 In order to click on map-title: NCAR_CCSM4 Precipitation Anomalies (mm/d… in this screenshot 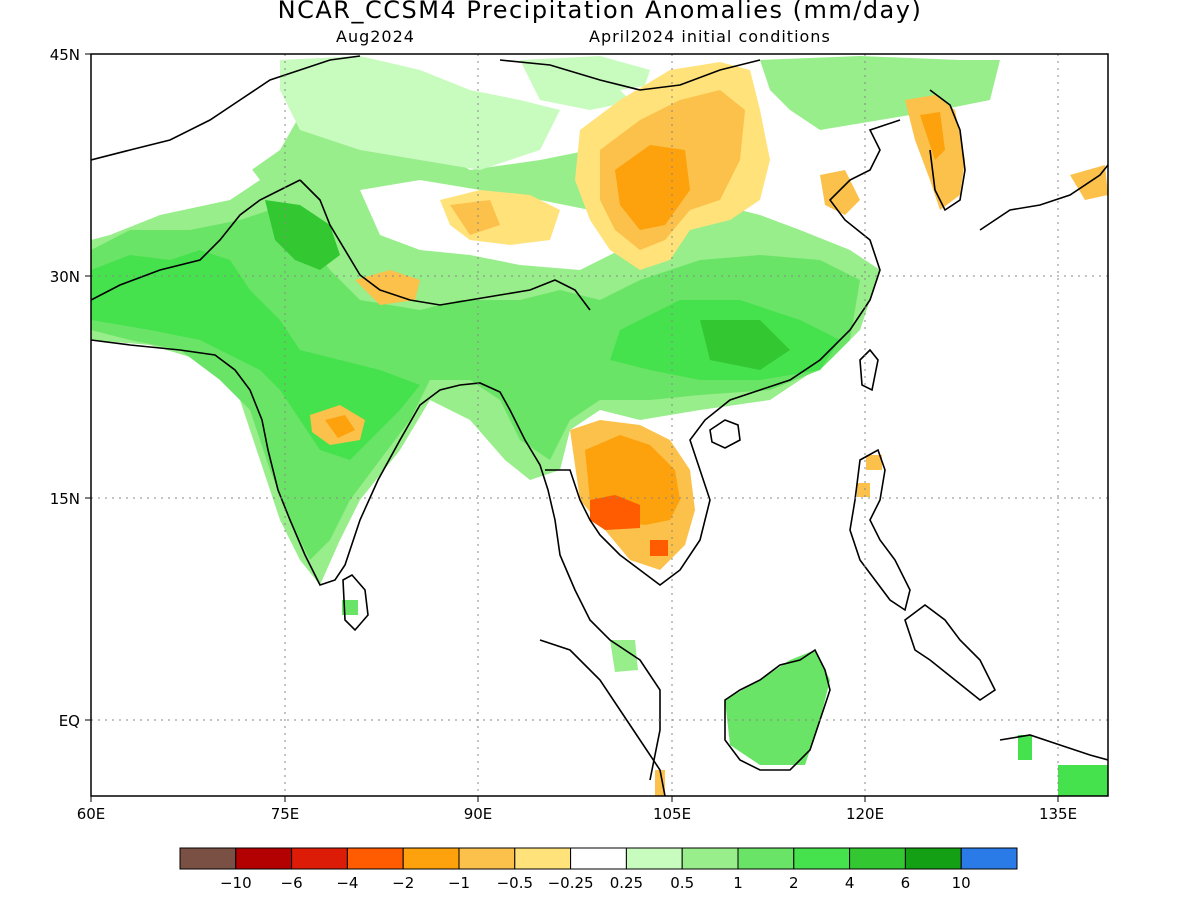, I will do `click(600, 12)`.